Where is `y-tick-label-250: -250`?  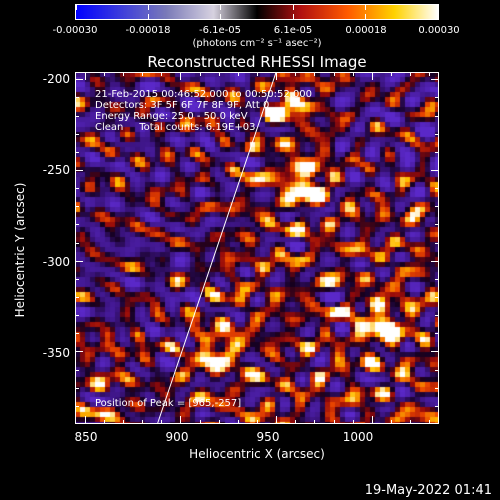 y-tick-label-250: -250 is located at coordinates (56, 170).